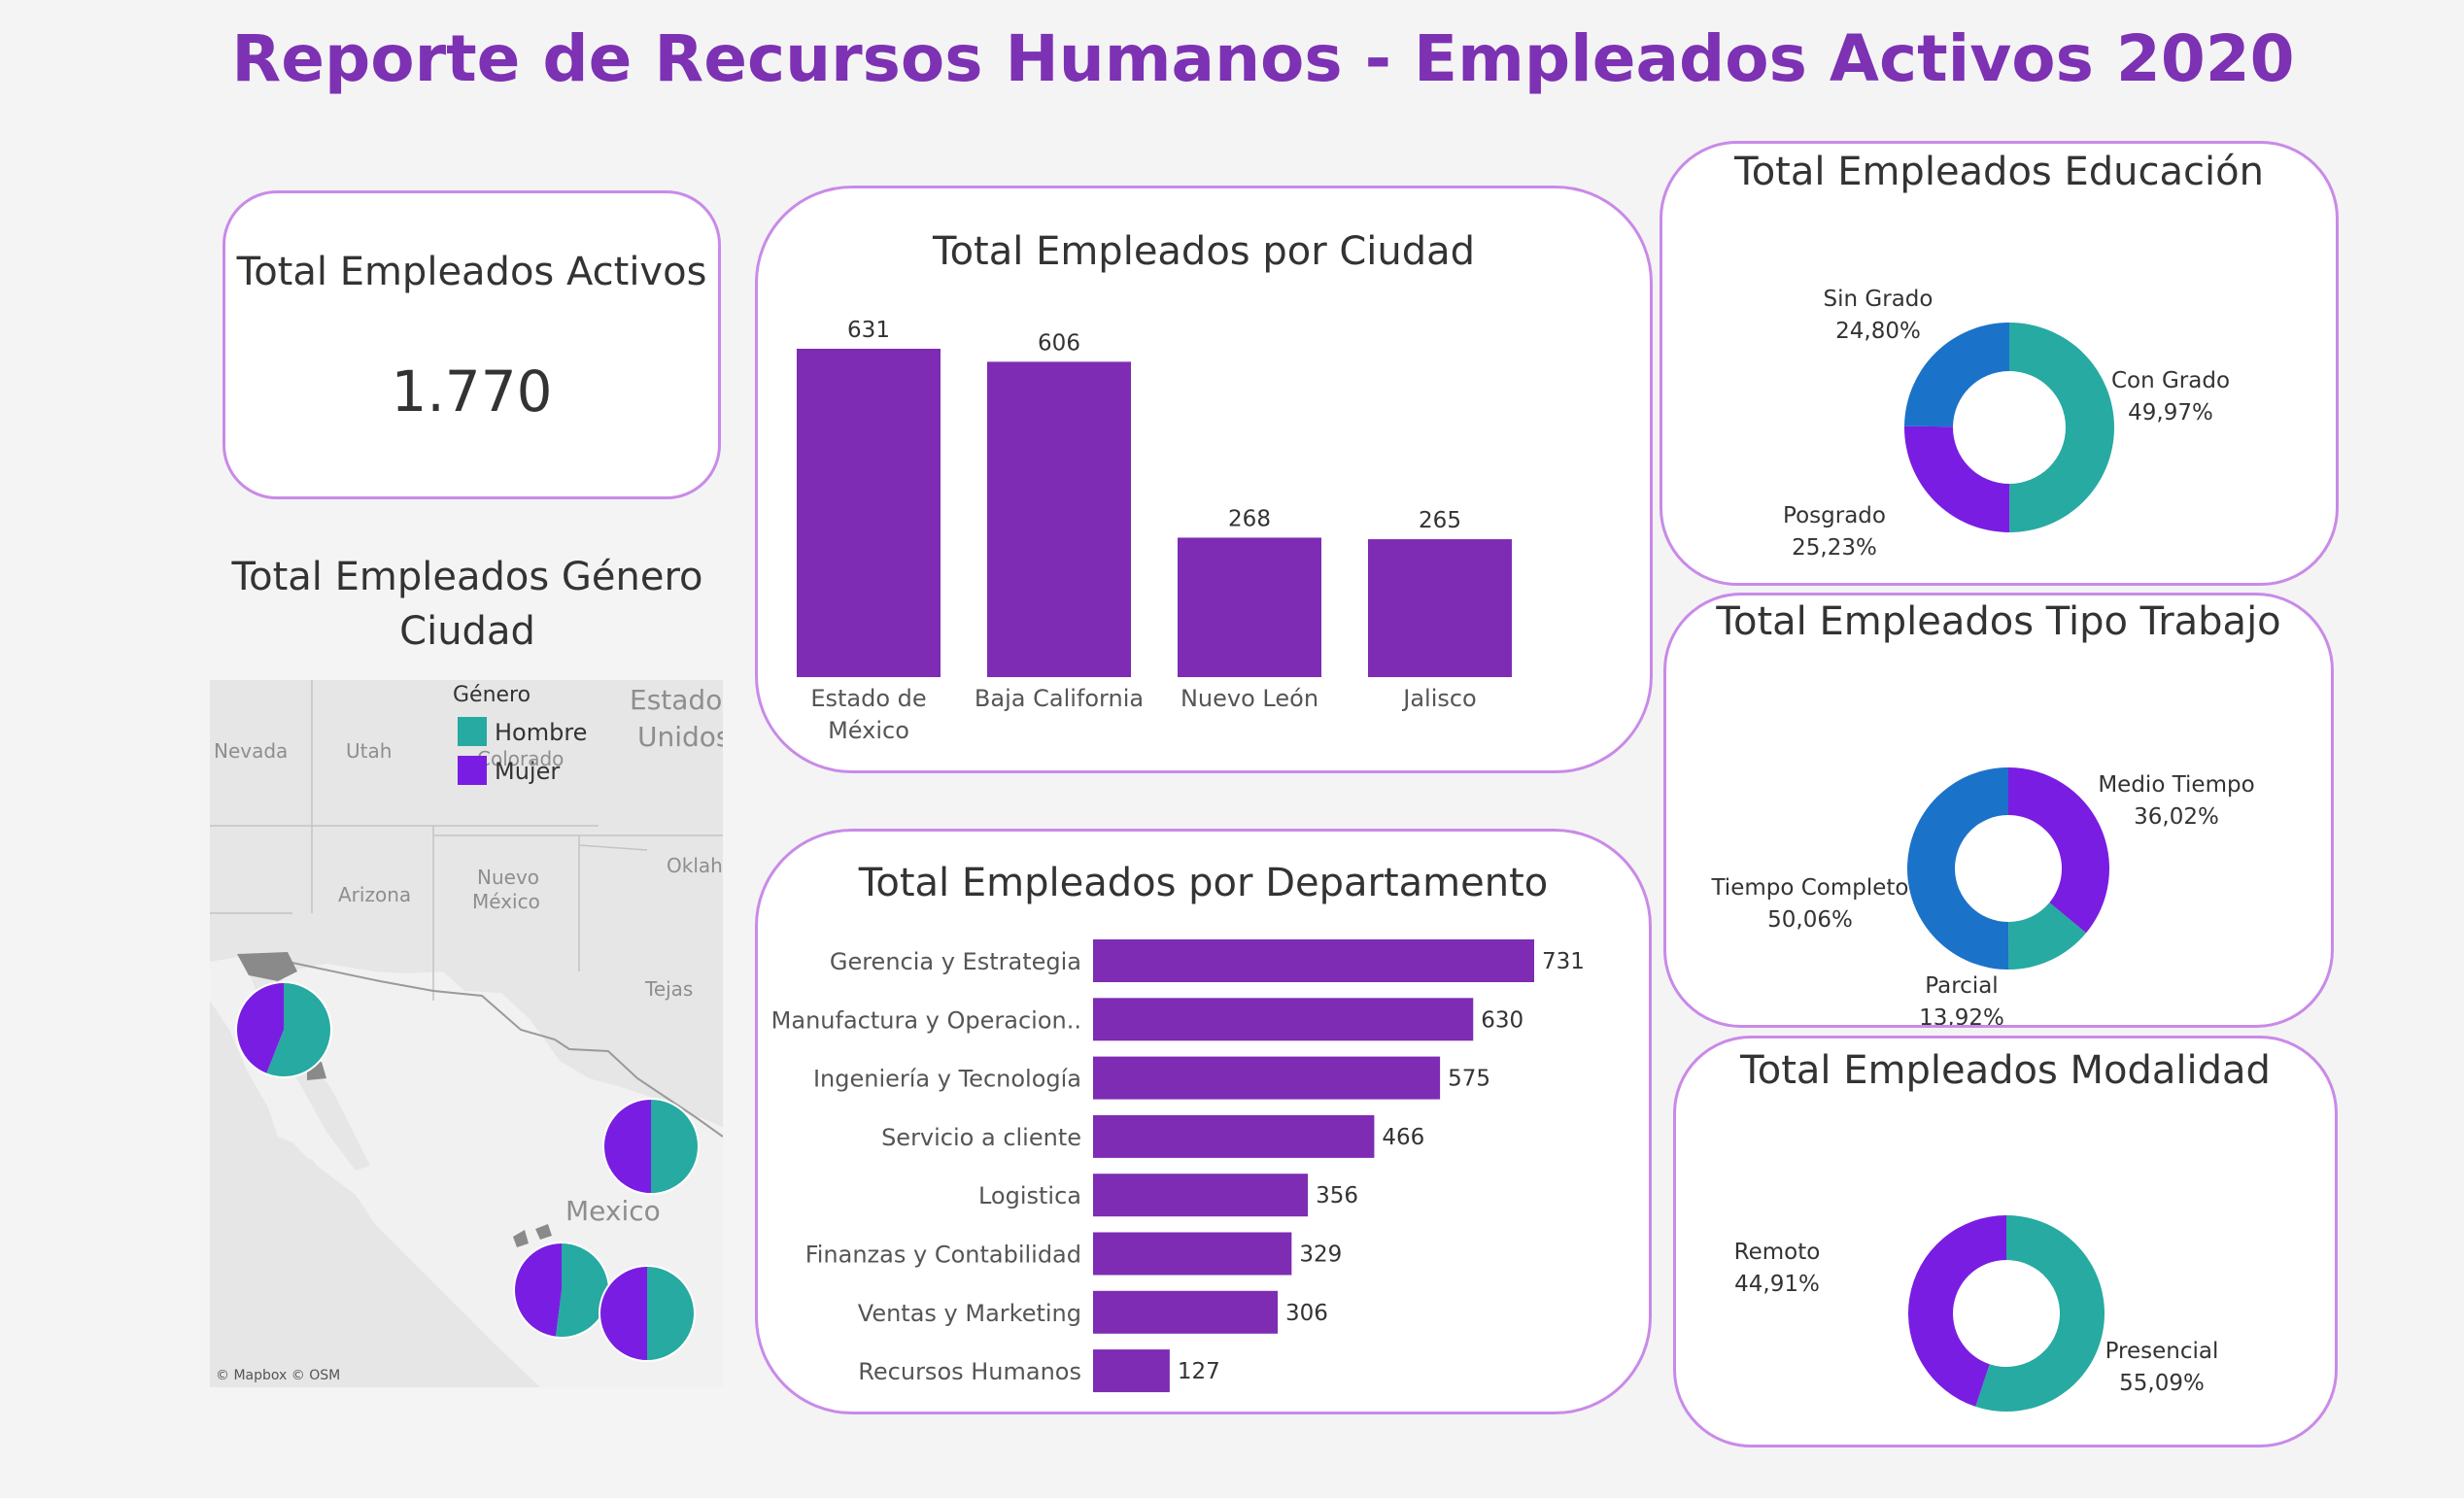  I want to click on edu-slice-percent: 24,80%, so click(1878, 331).